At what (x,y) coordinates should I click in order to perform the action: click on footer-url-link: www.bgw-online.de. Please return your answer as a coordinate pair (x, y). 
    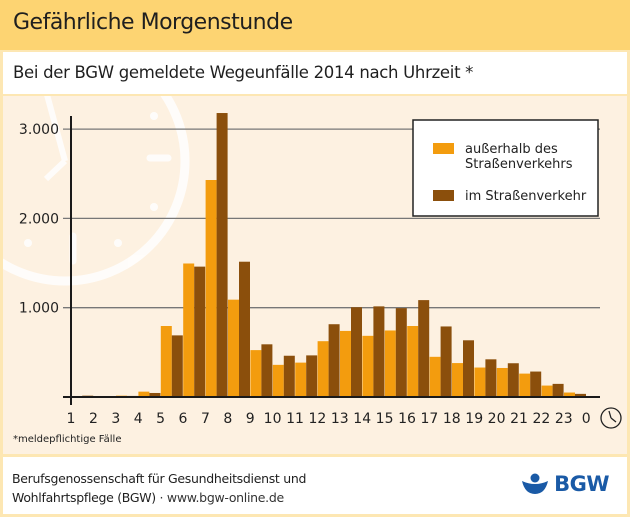
    Looking at the image, I should click on (225, 497).